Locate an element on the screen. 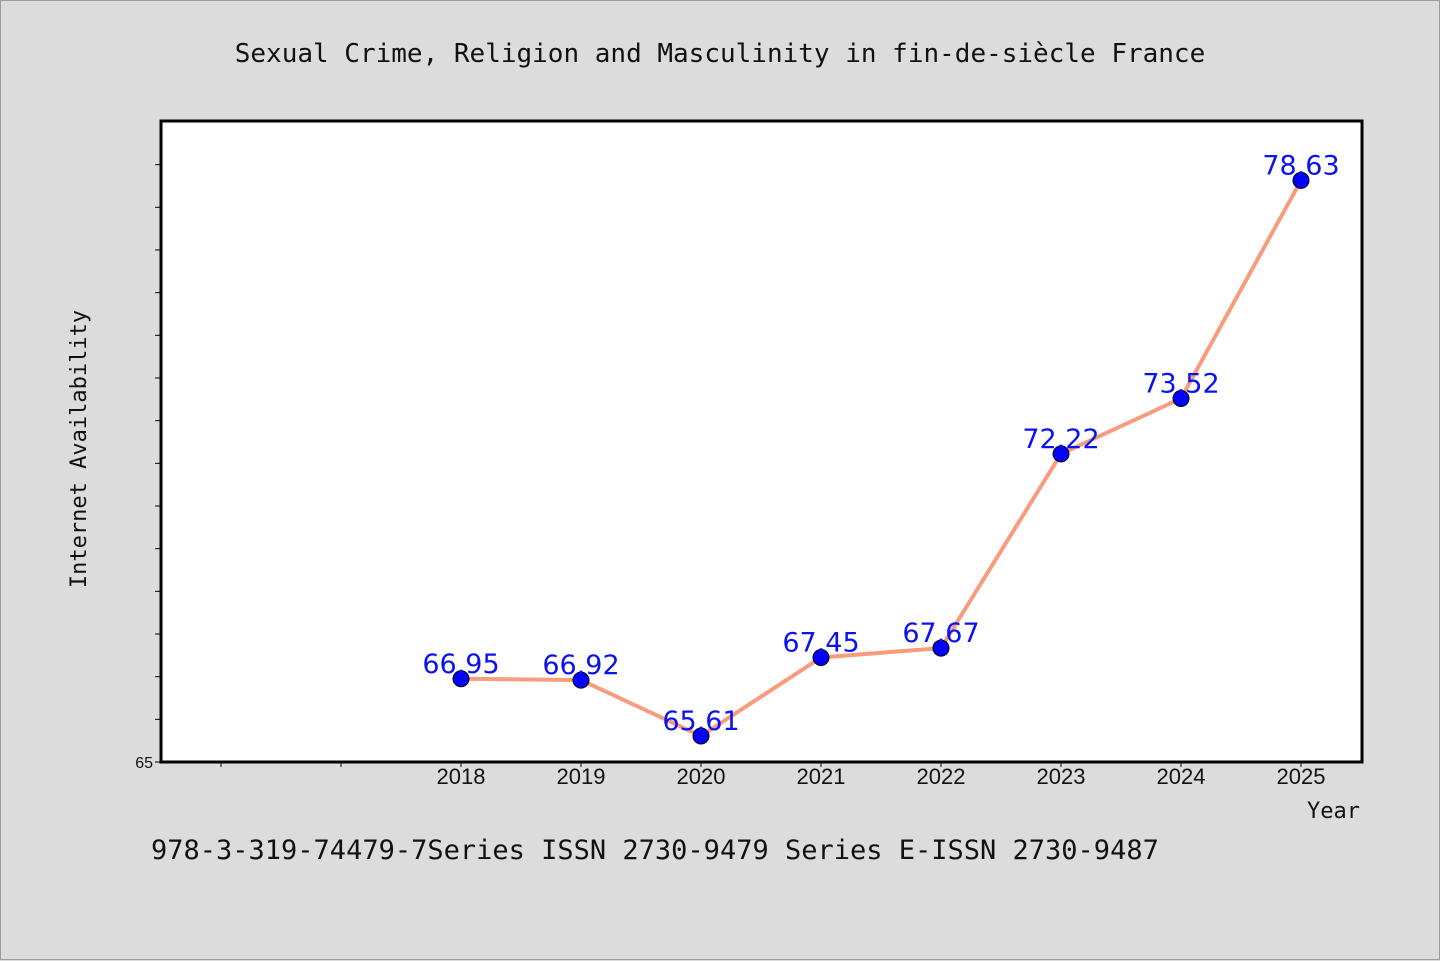  data-label: 78.63 is located at coordinates (1300, 165).